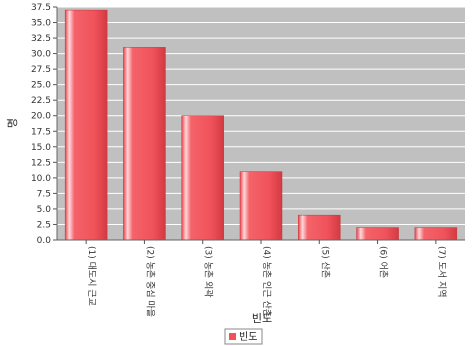 This screenshot has height=346, width=473. Describe the element at coordinates (149, 281) in the screenshot. I see `x-tick-label: (2) 농촌 중심 마을` at that location.